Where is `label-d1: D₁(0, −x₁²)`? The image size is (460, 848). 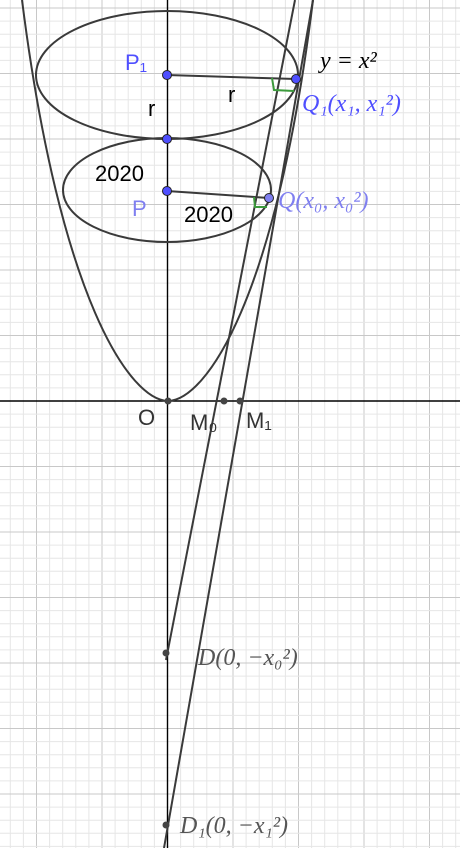
label-d1: D₁(0, −x₁²) is located at coordinates (233, 826).